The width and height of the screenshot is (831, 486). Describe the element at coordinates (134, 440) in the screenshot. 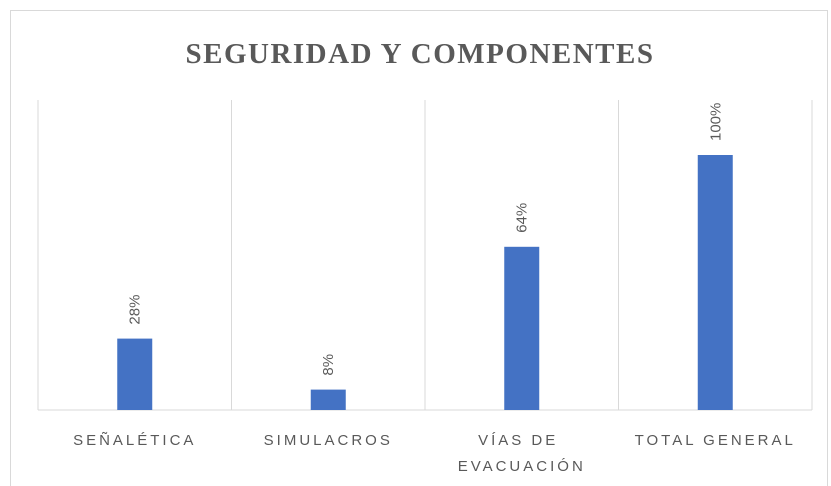

I see `x-tick-label: SEÑALÉTICA` at that location.